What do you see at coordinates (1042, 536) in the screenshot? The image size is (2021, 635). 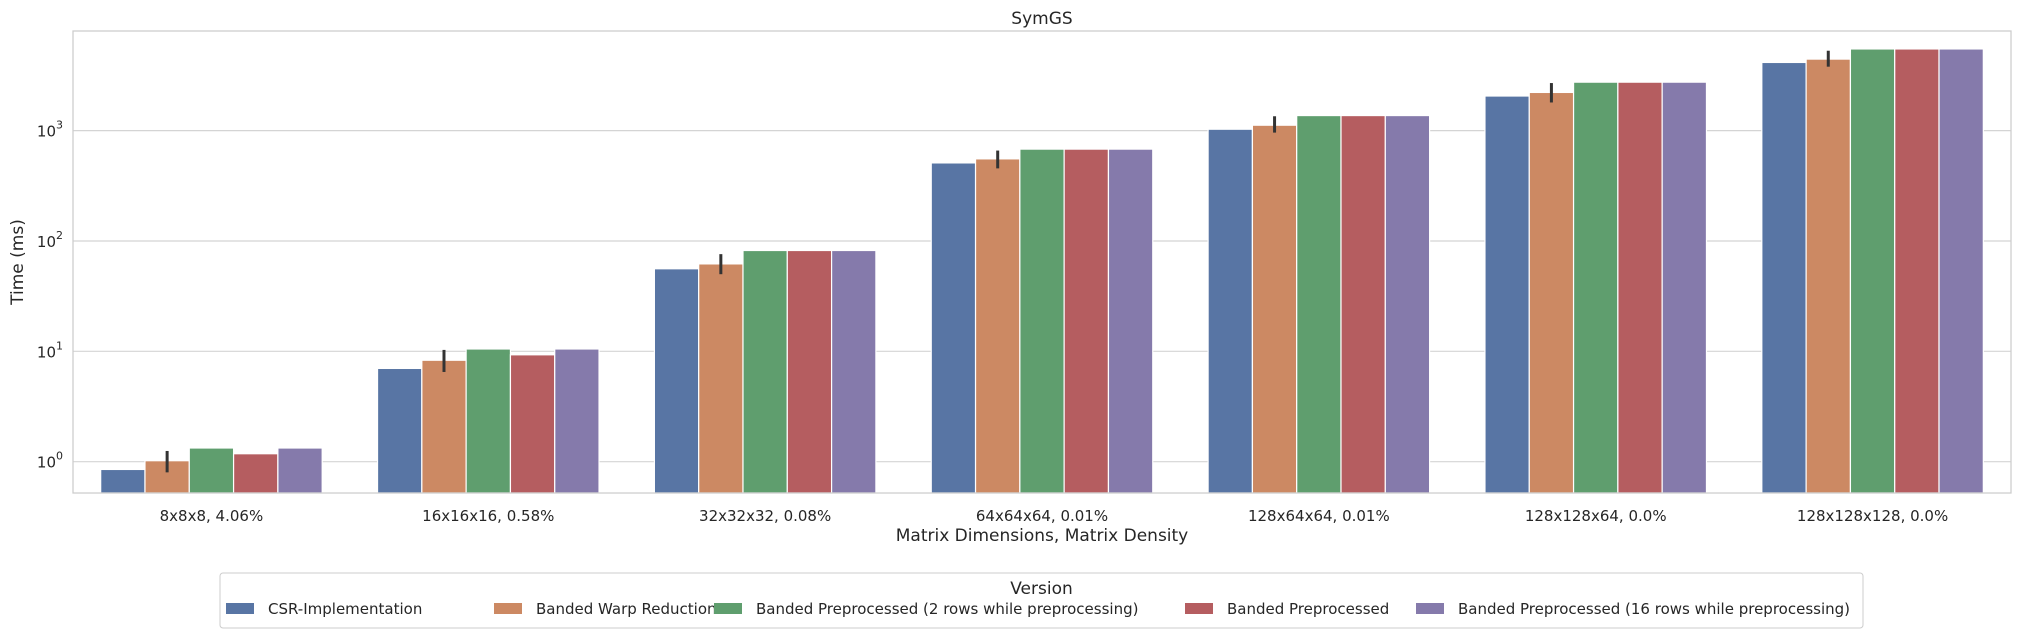 I see `x-axis-title: Matrix Dimensions, Matrix Density` at bounding box center [1042, 536].